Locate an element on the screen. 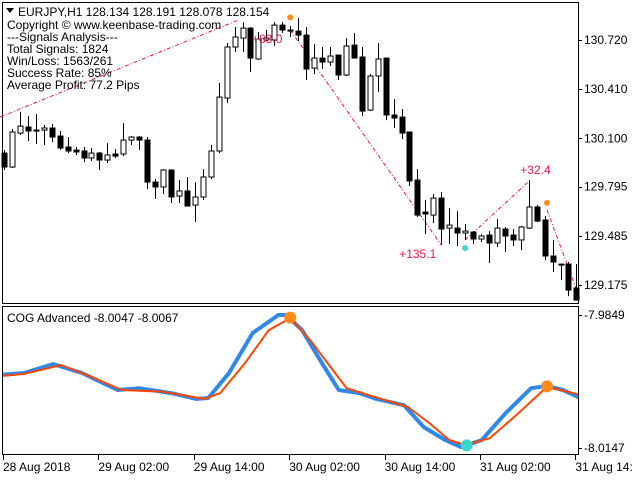 The height and width of the screenshot is (480, 640). price-tick-label: 130.720 is located at coordinates (606, 40).